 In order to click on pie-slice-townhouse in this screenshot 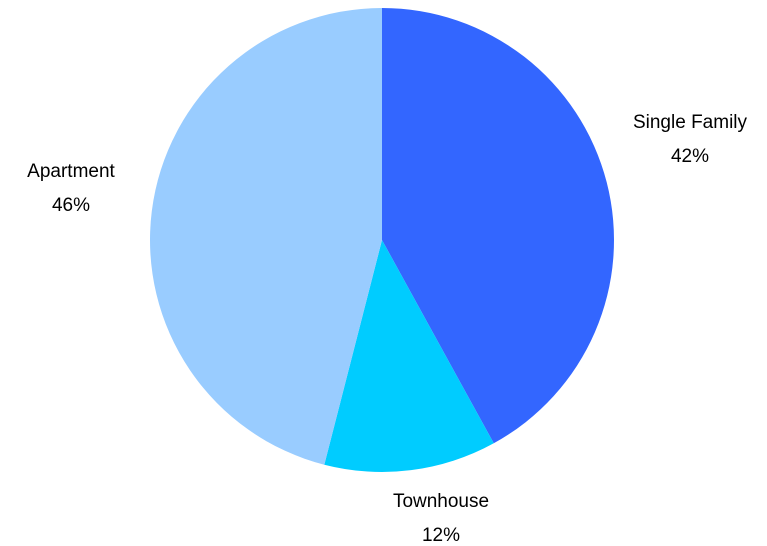, I will do `click(409, 356)`.